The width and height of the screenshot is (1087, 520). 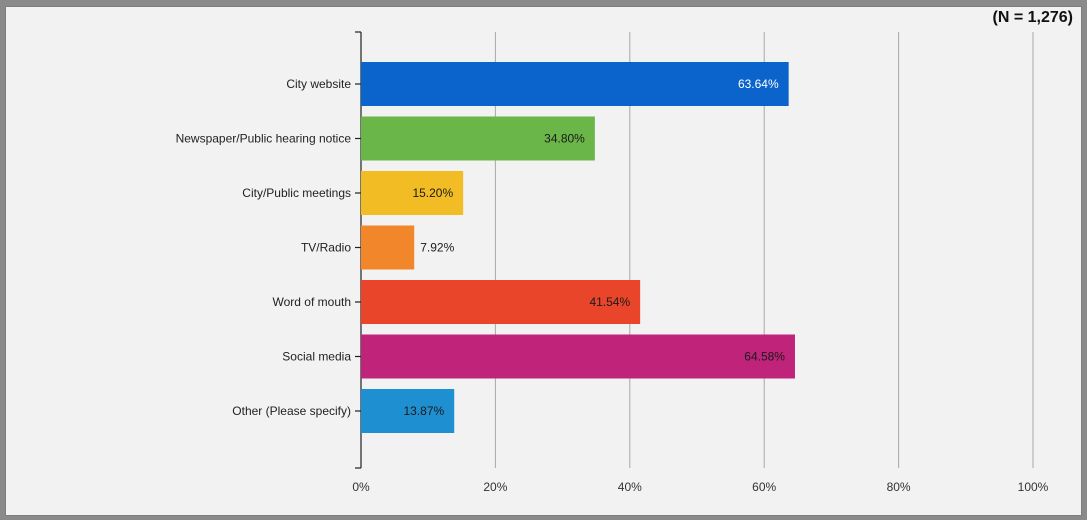 I want to click on x-tick-label: 20%, so click(x=495, y=487).